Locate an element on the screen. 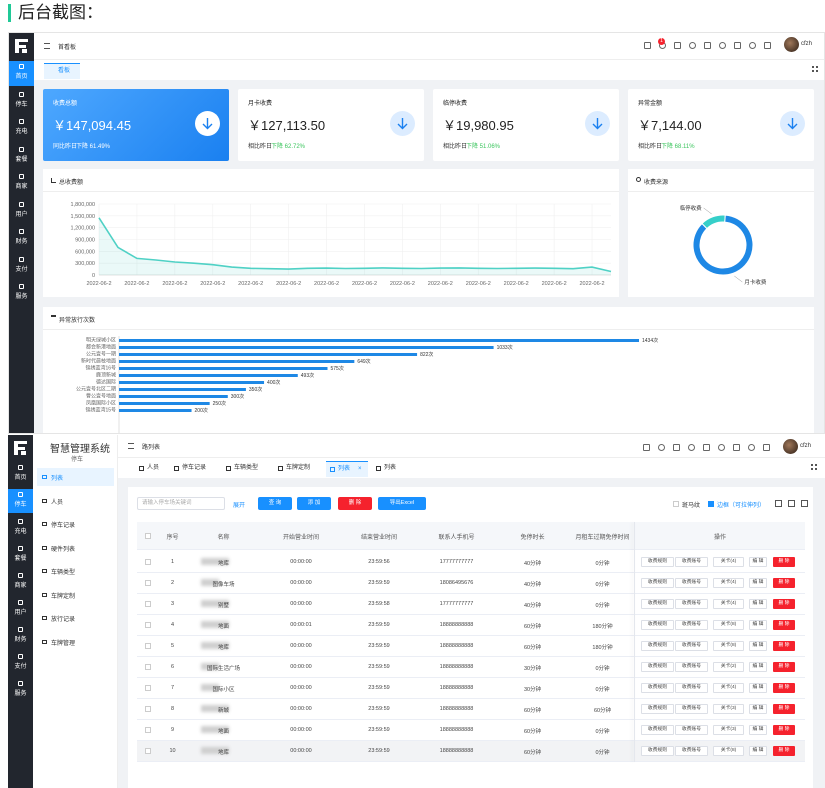 This screenshot has height=788, width=825. submenu-item: 人员 is located at coordinates (75, 501).